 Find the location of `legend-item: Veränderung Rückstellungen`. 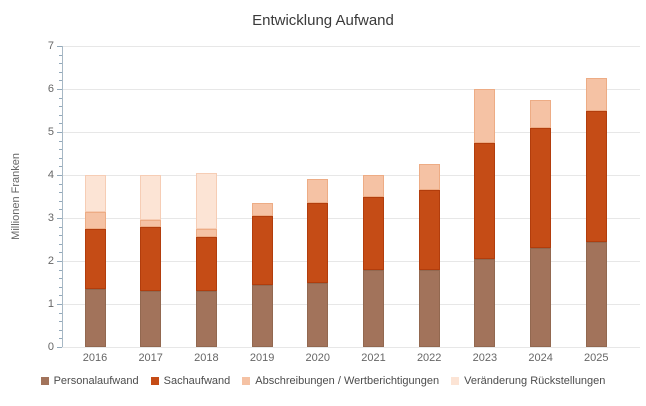

legend-item: Veränderung Rückstellungen is located at coordinates (528, 381).